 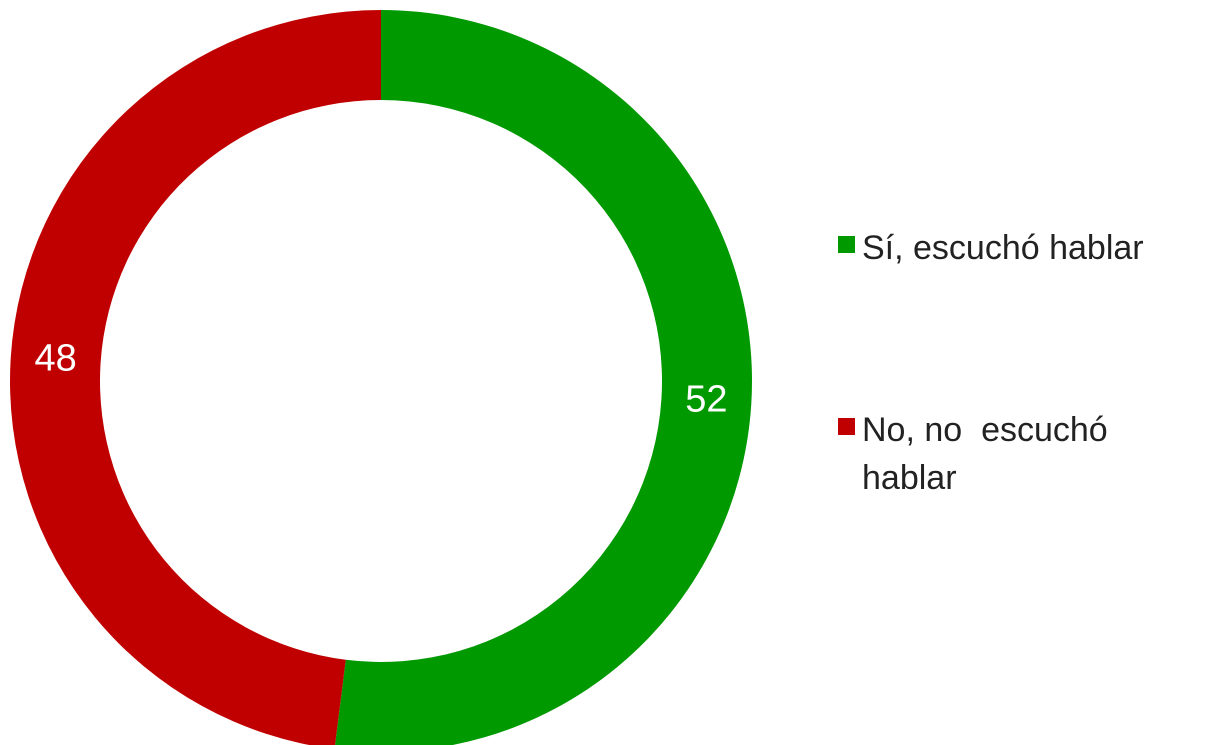 I want to click on legend-label: No, no escuchó hablar, so click(x=990, y=454).